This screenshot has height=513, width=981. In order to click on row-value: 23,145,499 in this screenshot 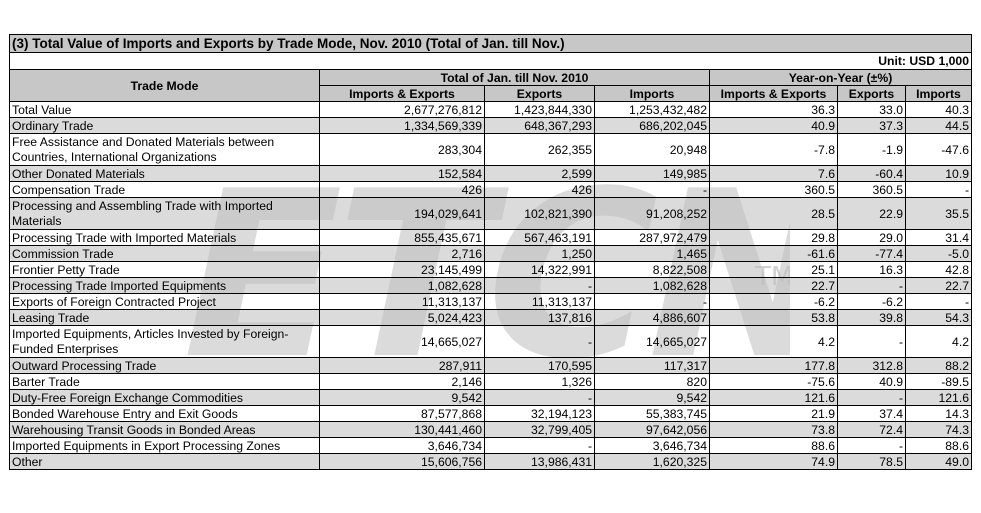, I will do `click(402, 269)`.